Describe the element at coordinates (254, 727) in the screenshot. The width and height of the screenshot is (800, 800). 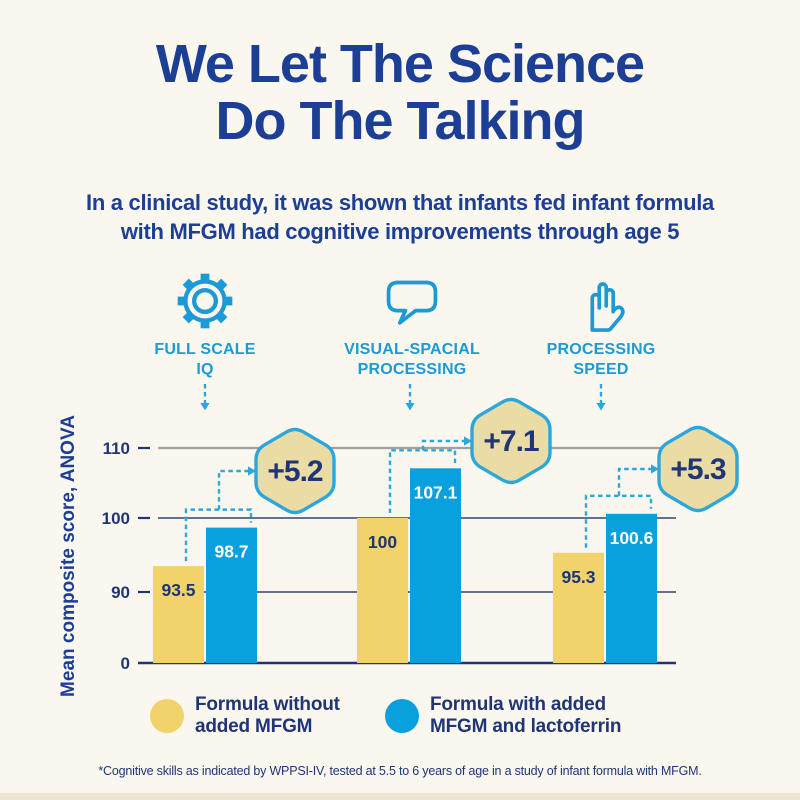
I see `legend-label-line: added MFGM` at that location.